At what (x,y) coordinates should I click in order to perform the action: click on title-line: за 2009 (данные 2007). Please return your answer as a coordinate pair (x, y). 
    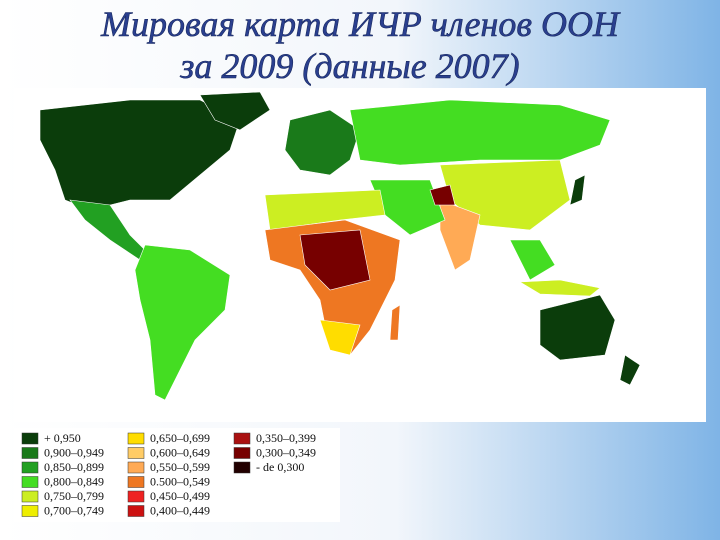
    Looking at the image, I should click on (349, 66).